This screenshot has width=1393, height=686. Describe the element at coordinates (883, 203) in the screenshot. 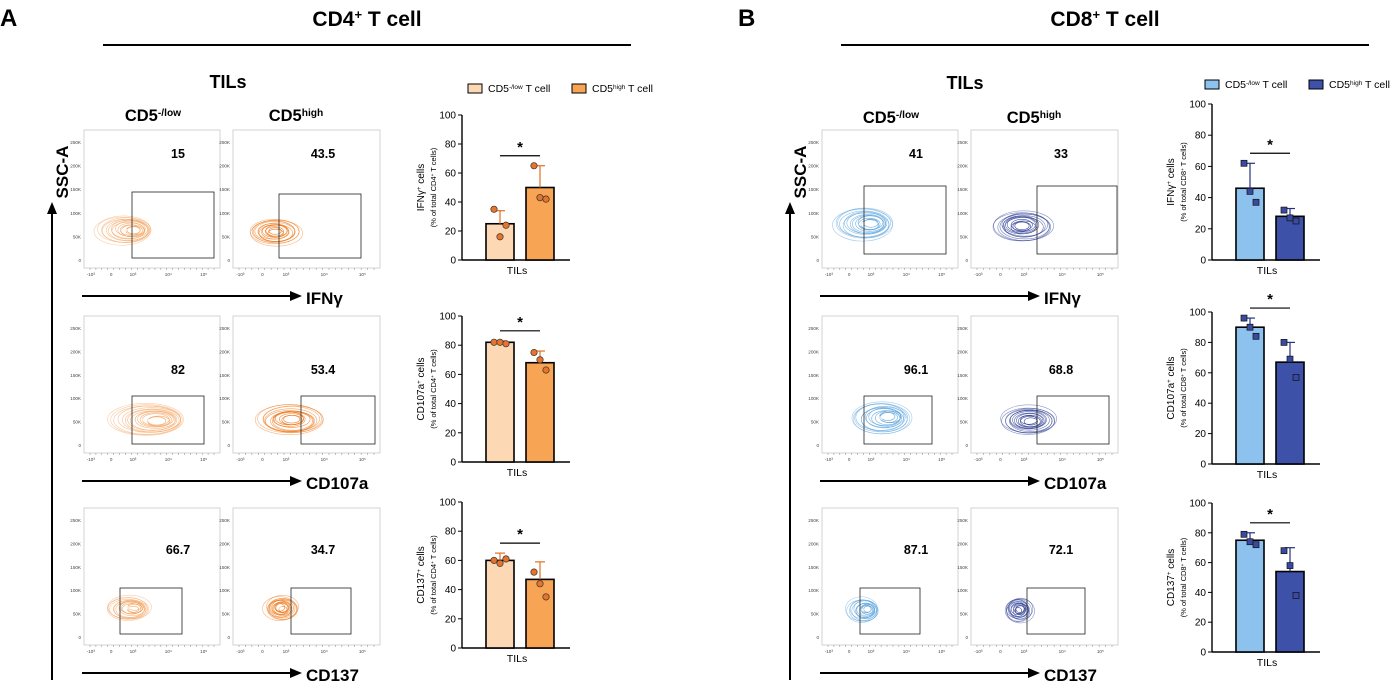

I see `flow-plot-cd5-low-0: 250K 200K 150K 100K 50K 0 -10³ 0 10³ 10⁴ 10⁵ 41` at that location.